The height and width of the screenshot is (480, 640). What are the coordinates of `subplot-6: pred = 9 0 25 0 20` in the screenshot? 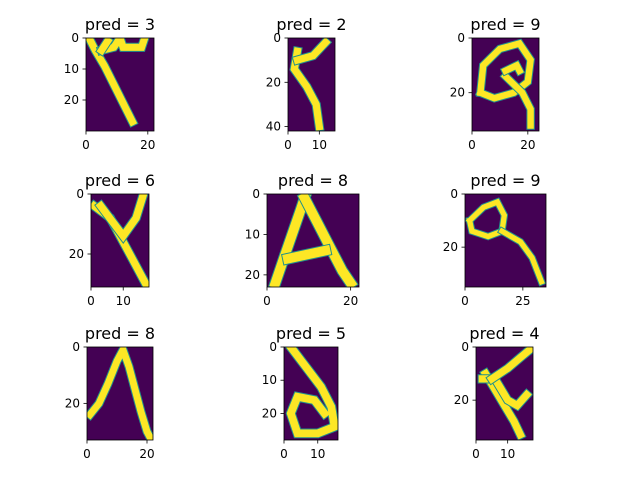 It's located at (495, 239).